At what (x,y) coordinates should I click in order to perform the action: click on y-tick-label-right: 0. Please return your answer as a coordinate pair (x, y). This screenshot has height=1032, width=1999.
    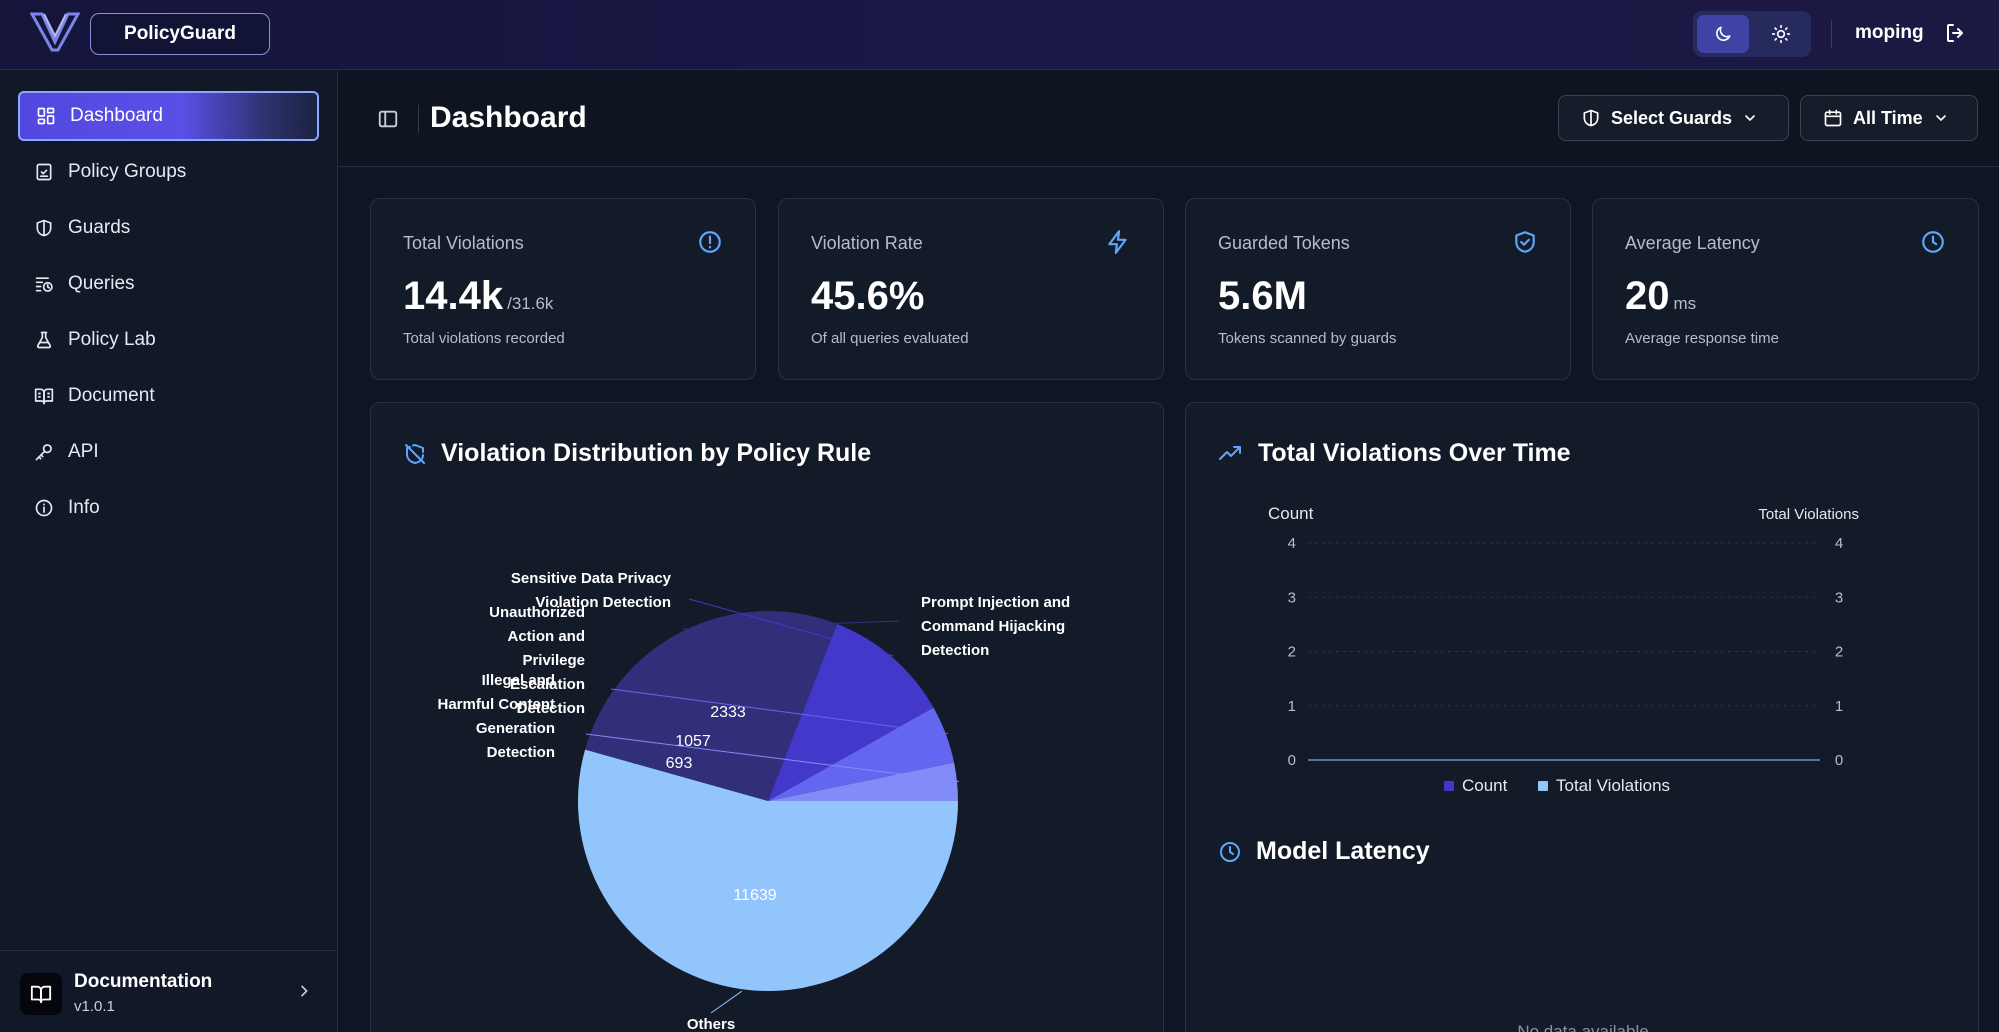
    Looking at the image, I should click on (1839, 760).